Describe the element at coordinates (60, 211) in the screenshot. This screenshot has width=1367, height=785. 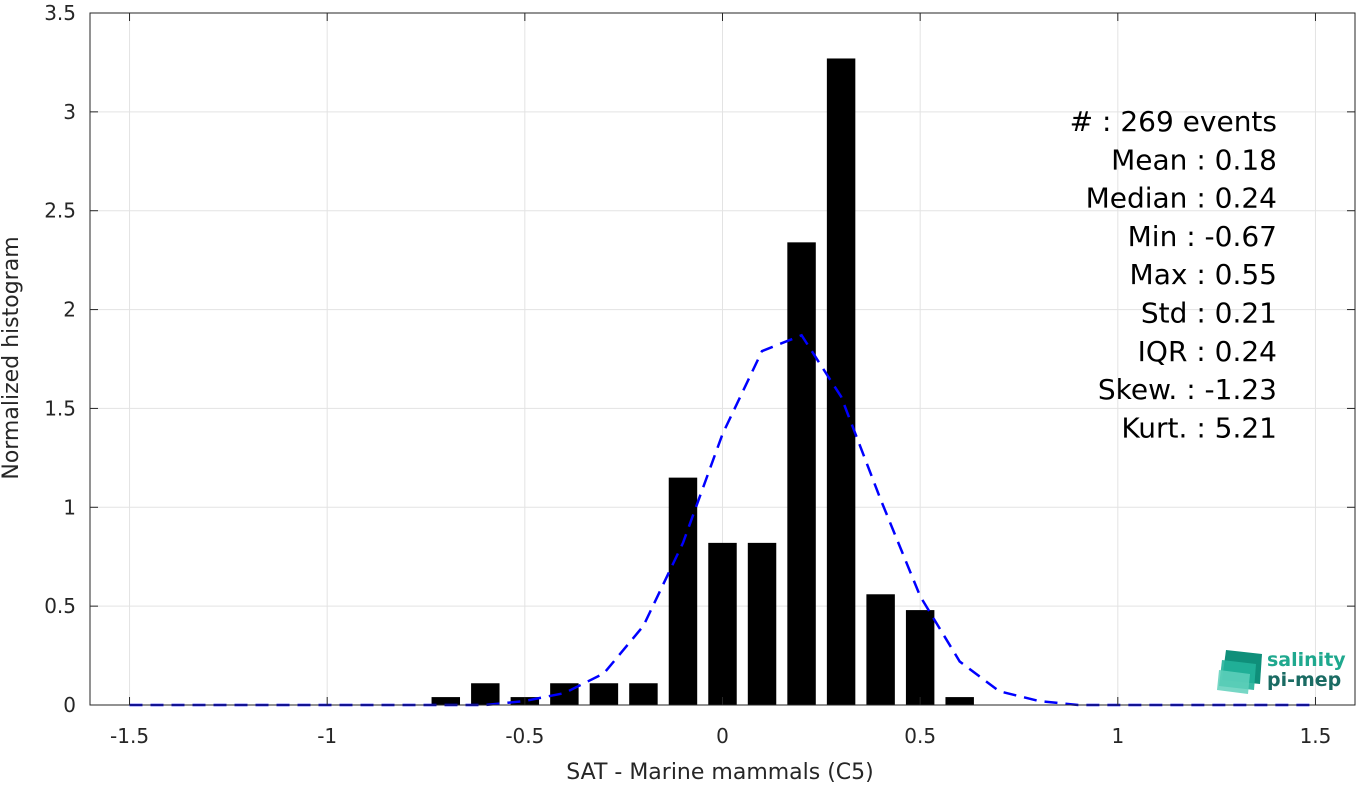
I see `y-tick-label: 2.5` at that location.